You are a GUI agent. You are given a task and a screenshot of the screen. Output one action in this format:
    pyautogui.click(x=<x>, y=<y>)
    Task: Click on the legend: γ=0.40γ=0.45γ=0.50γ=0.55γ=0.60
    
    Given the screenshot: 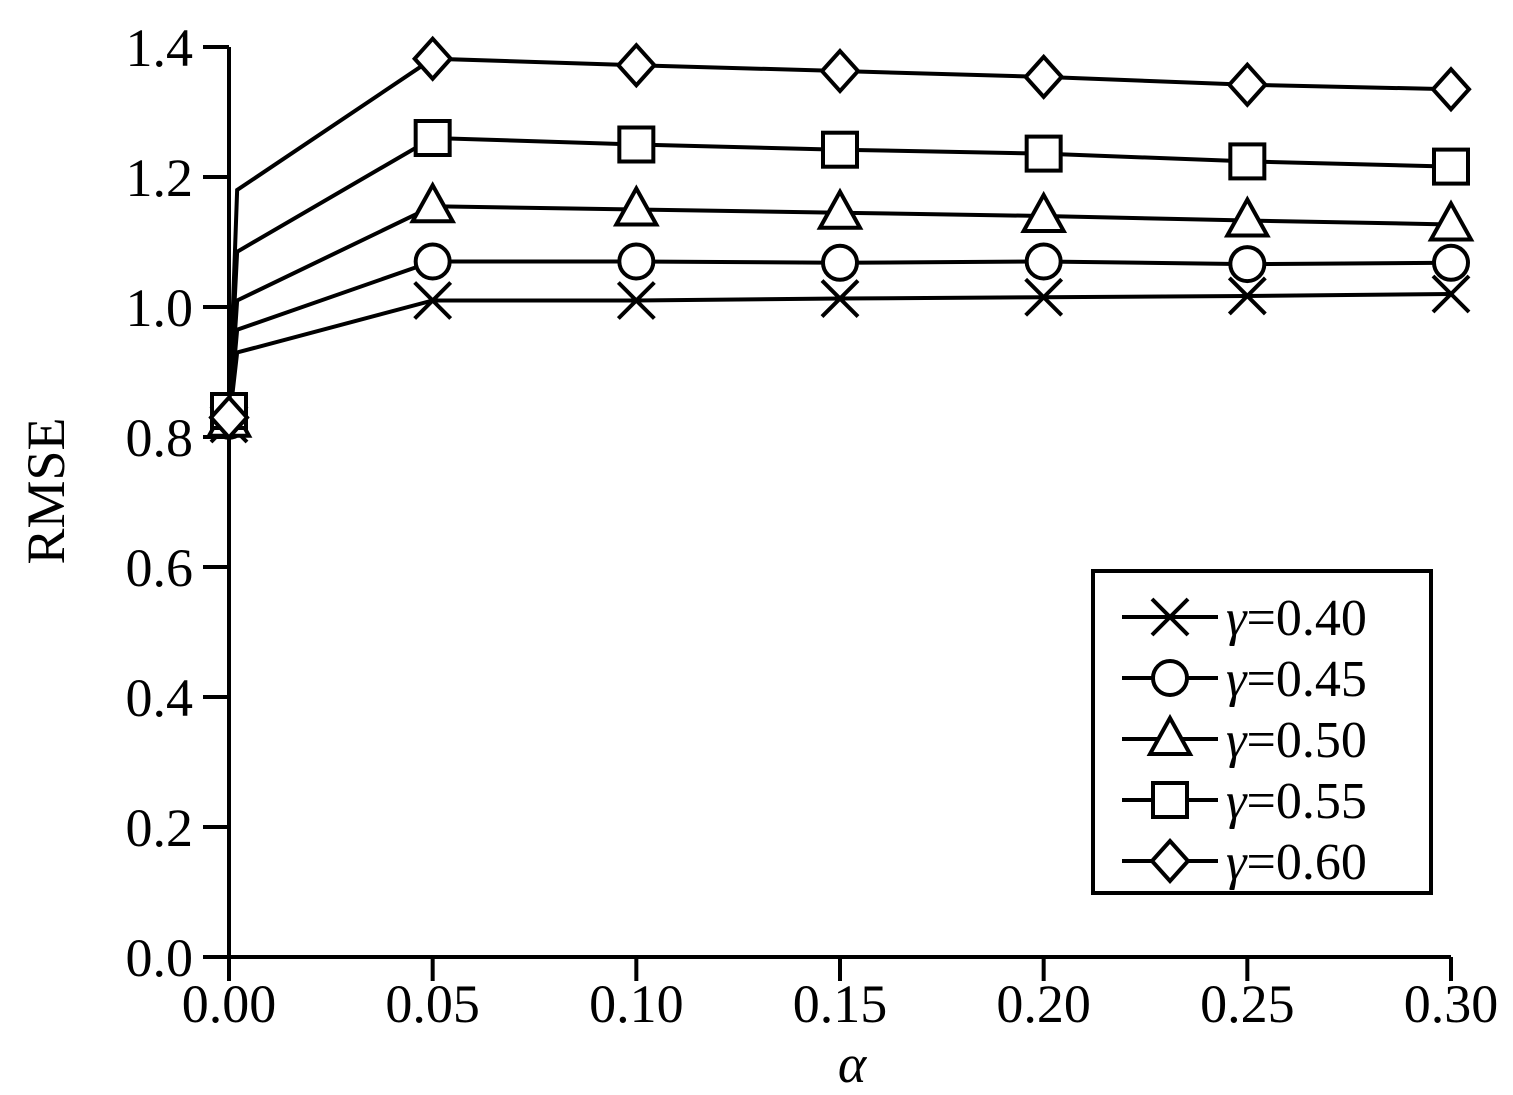 What is the action you would take?
    pyautogui.click(x=1262, y=732)
    